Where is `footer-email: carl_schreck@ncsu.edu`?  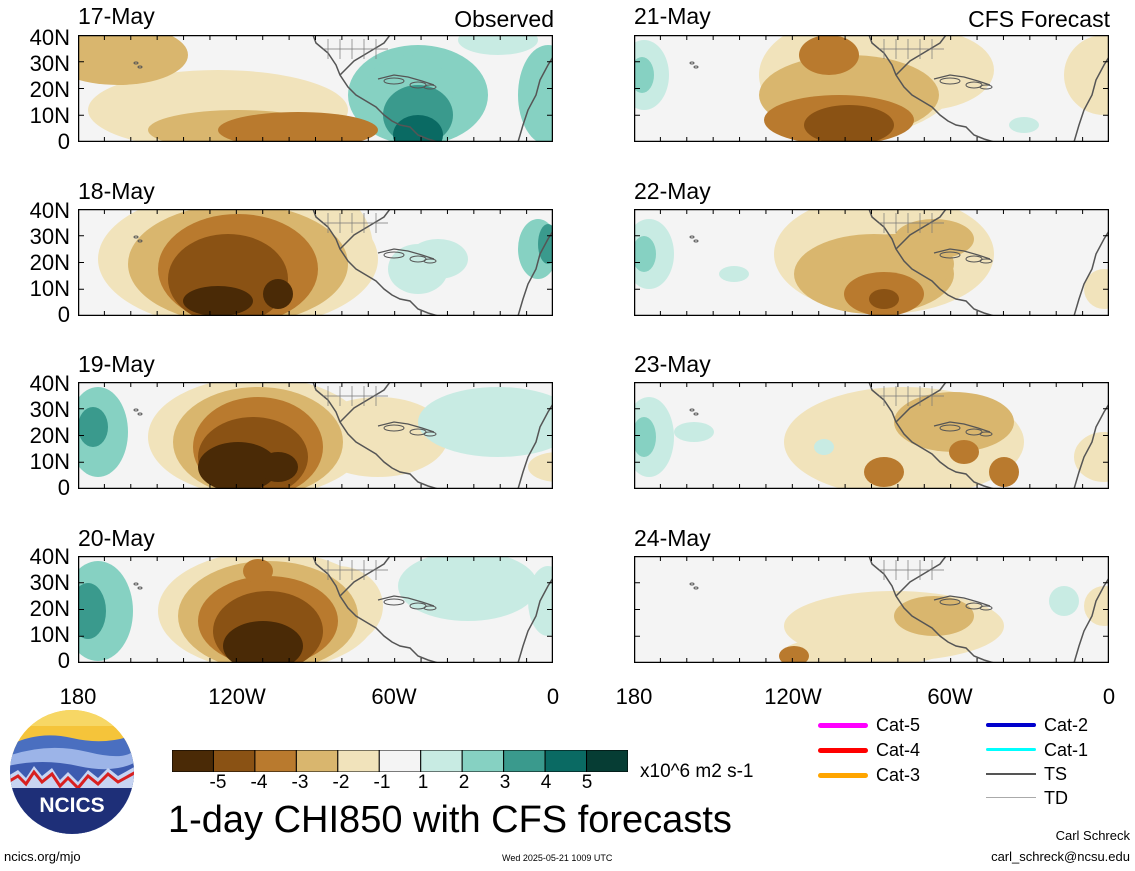 footer-email: carl_schreck@ncsu.edu is located at coordinates (1060, 856).